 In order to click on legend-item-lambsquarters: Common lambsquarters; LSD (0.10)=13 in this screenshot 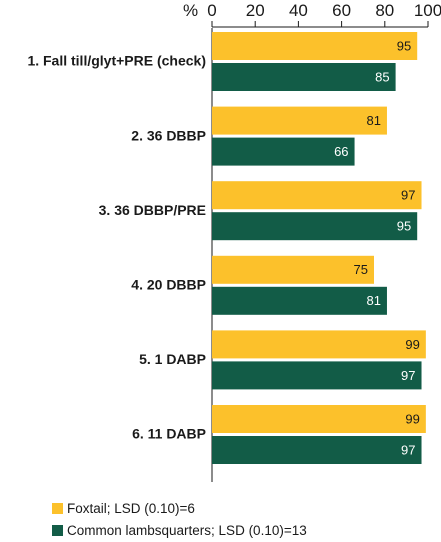, I will do `click(179, 530)`.